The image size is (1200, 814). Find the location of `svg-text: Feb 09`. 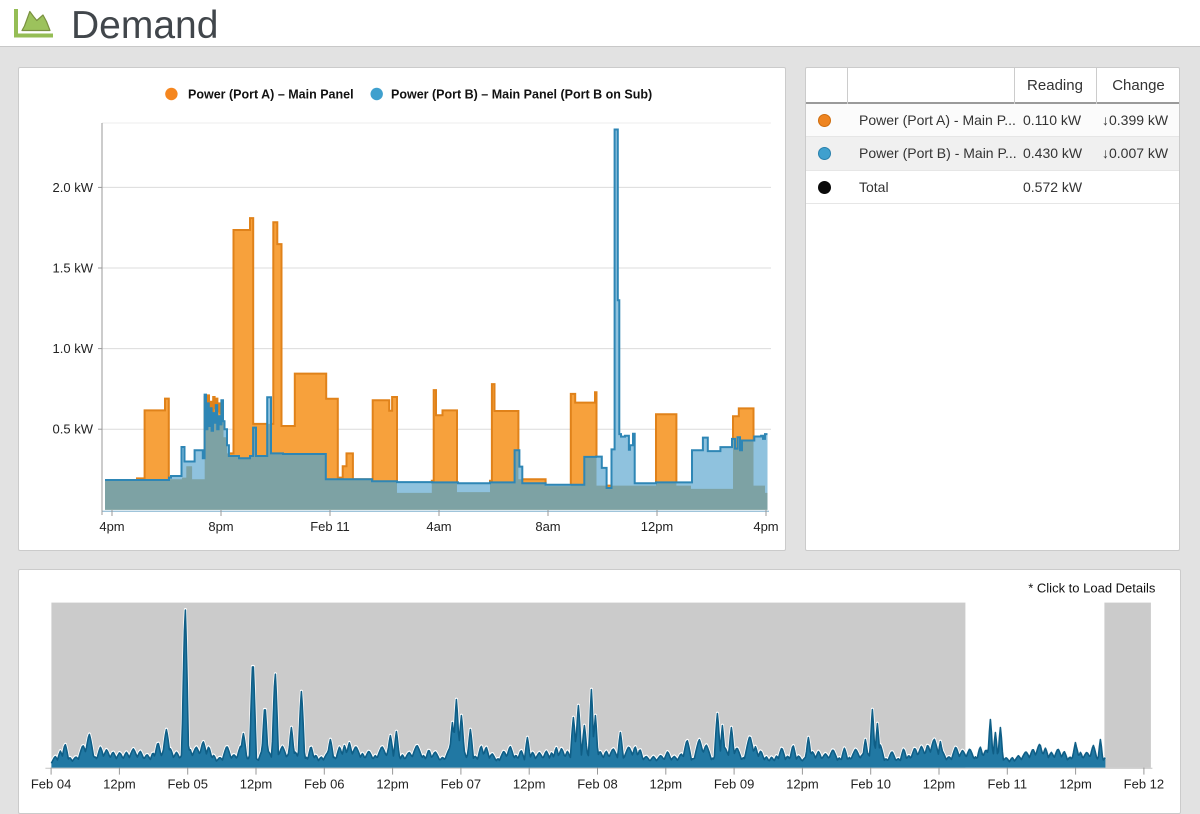

svg-text: Feb 09 is located at coordinates (734, 784).